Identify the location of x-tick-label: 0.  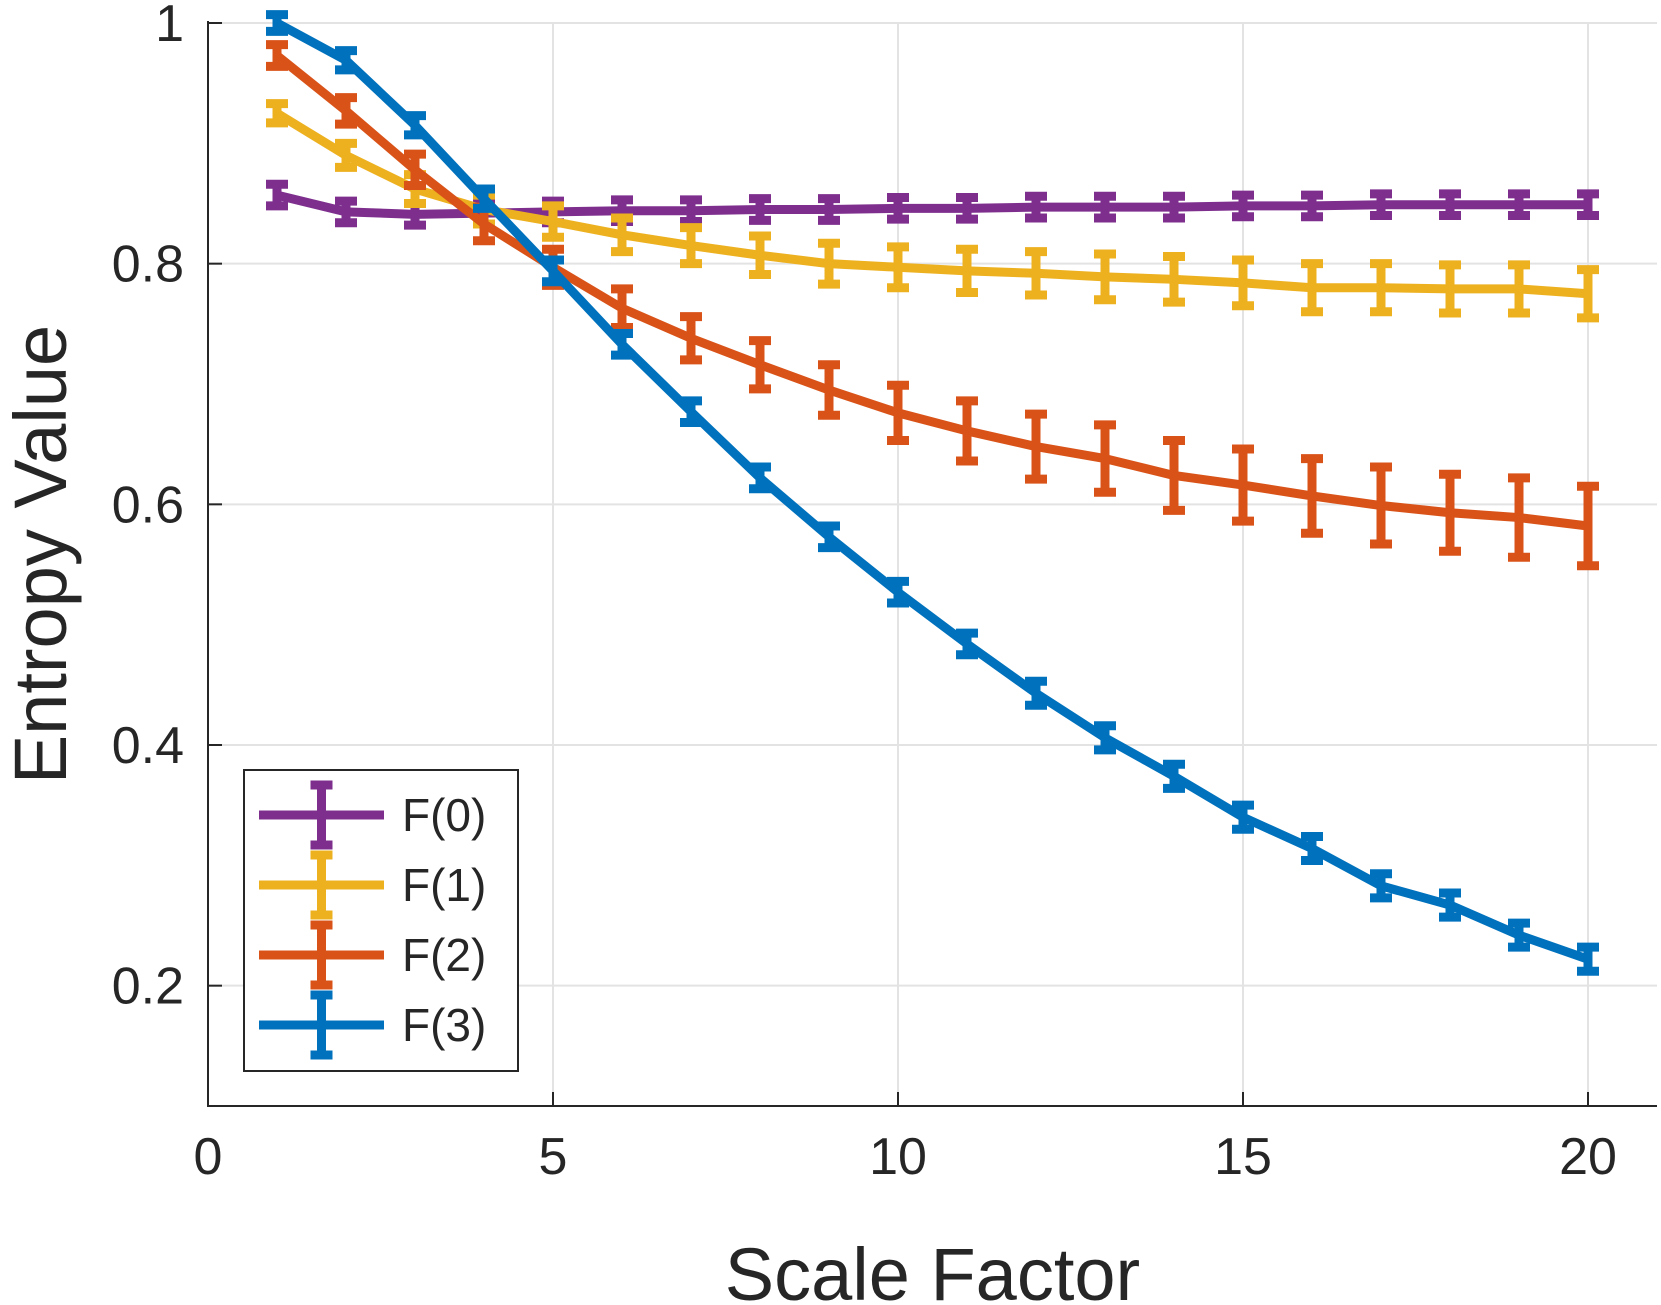
(208, 1157).